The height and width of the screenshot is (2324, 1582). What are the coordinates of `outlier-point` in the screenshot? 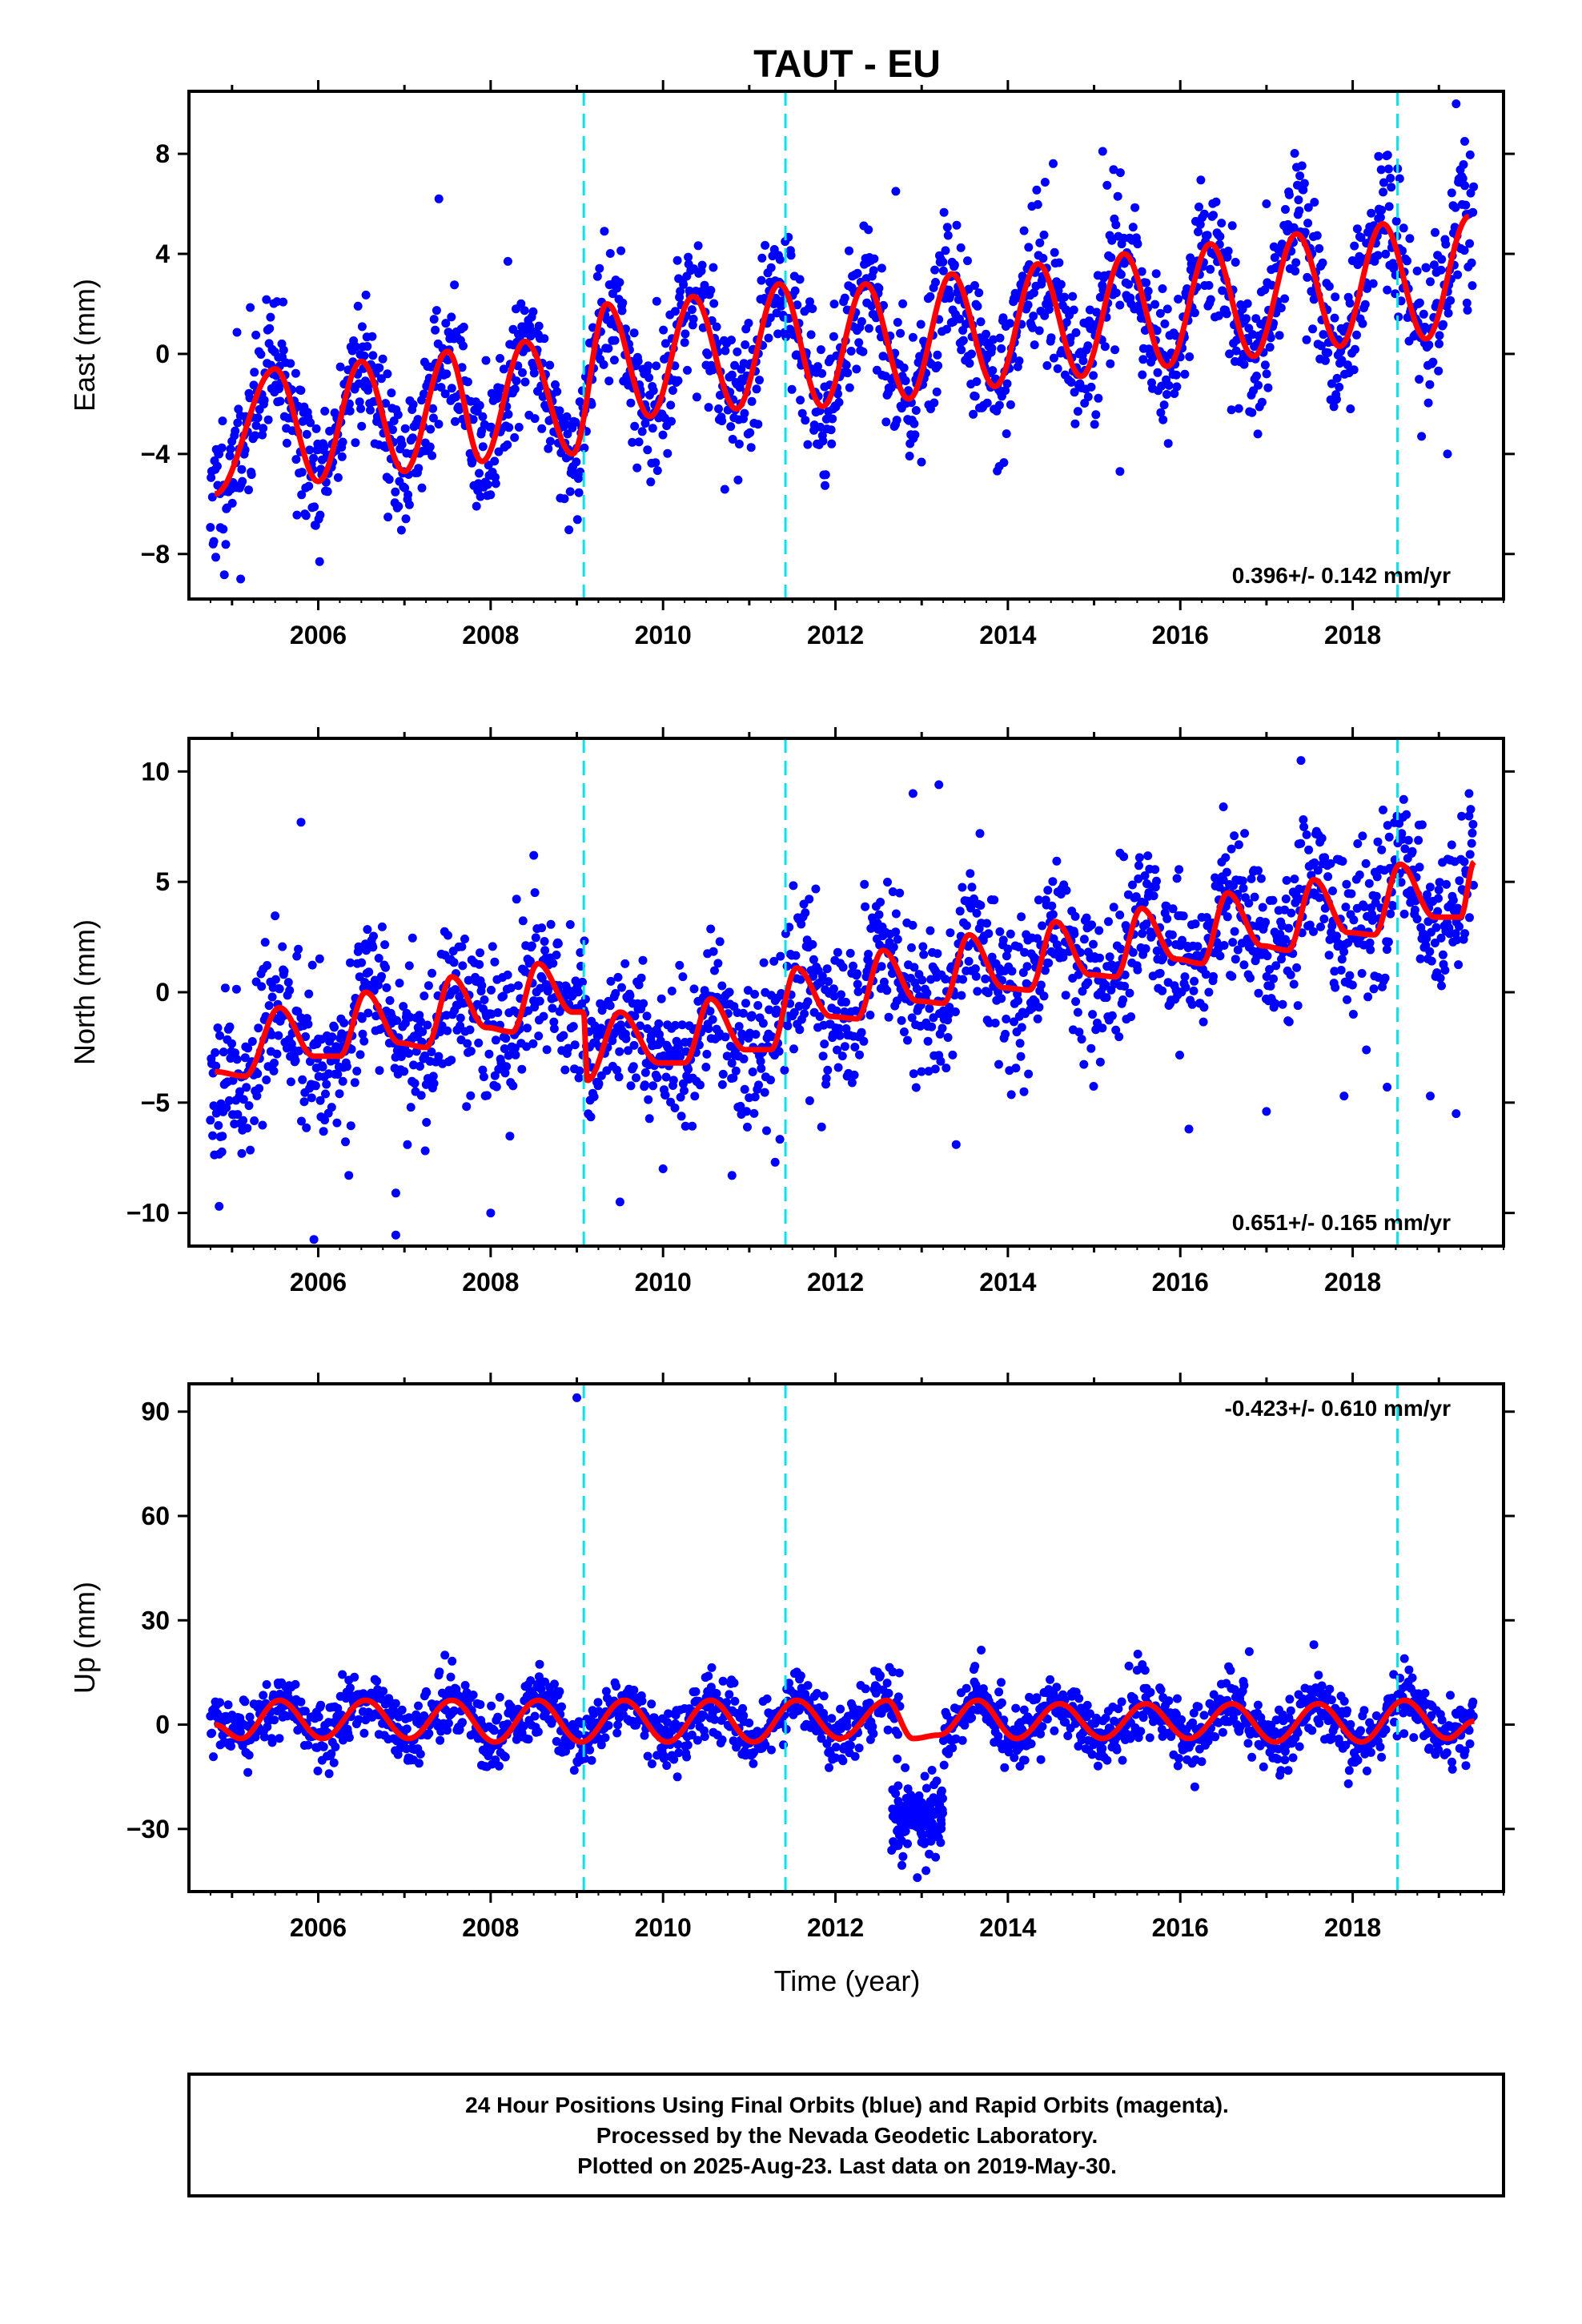 It's located at (732, 1175).